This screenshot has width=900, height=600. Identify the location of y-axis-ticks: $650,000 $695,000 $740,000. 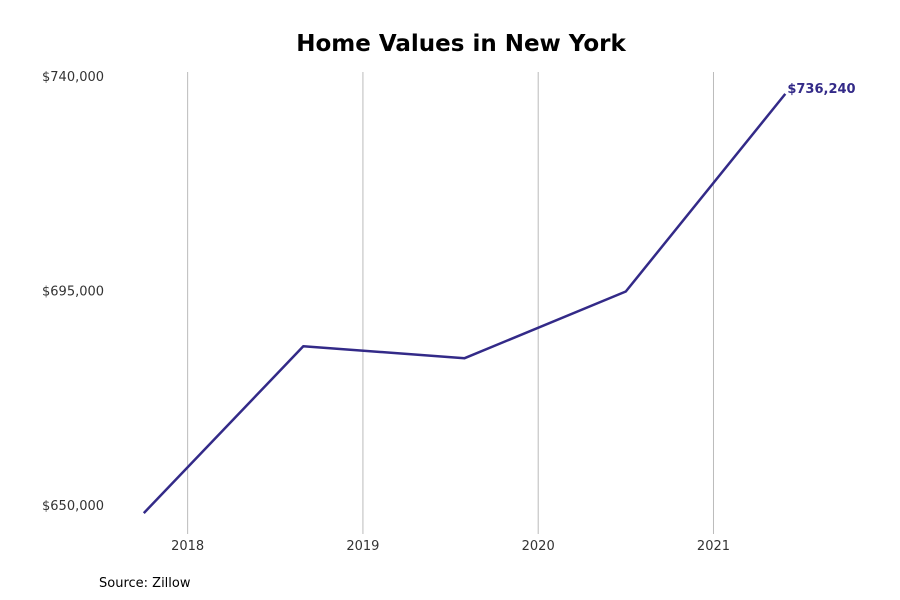
(73, 292).